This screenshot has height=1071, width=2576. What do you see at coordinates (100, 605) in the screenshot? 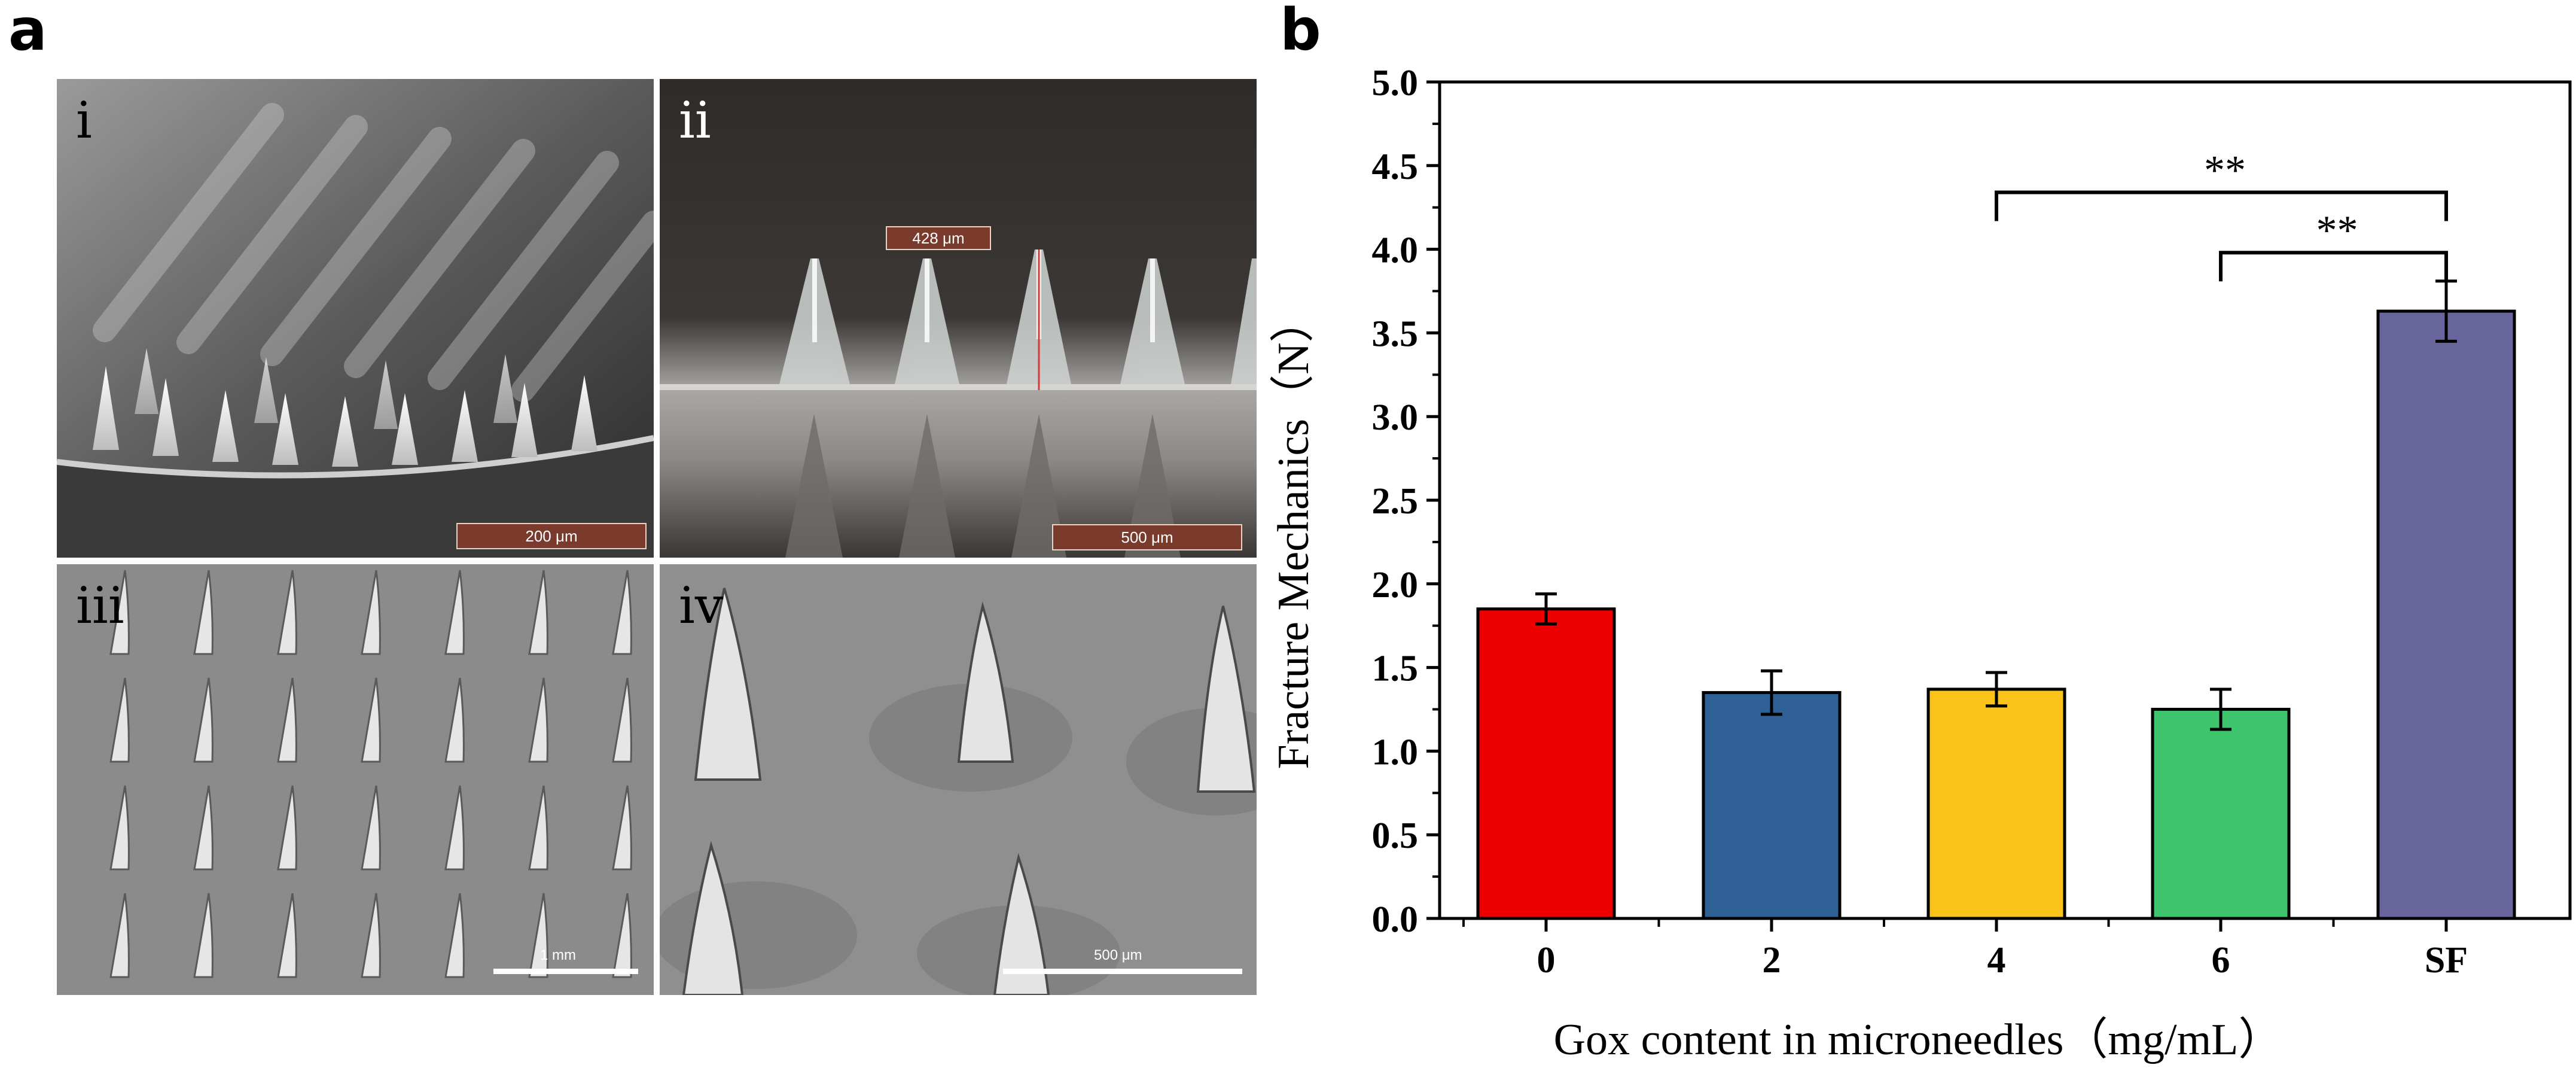
I see `photo-iii-label: iii` at bounding box center [100, 605].